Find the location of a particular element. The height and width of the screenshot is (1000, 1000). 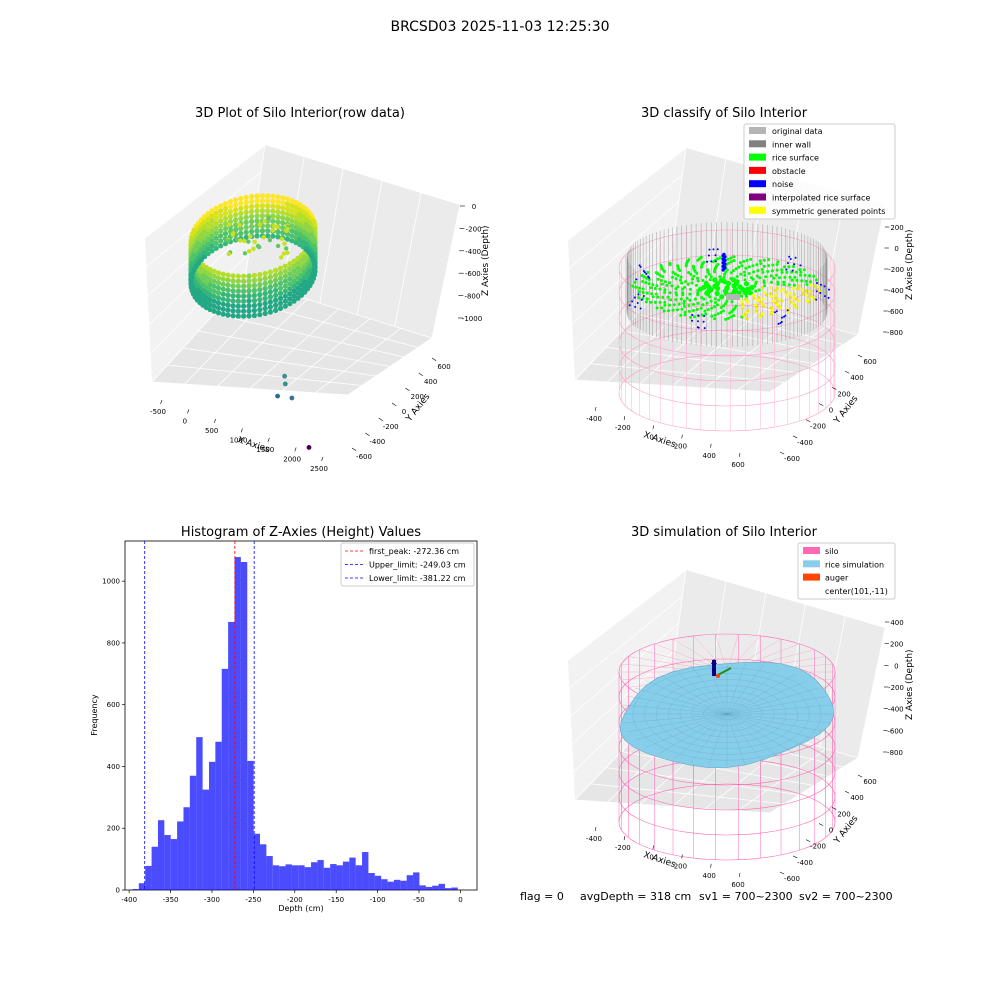

simulation-y-tick-mark is located at coordinates (808, 841).